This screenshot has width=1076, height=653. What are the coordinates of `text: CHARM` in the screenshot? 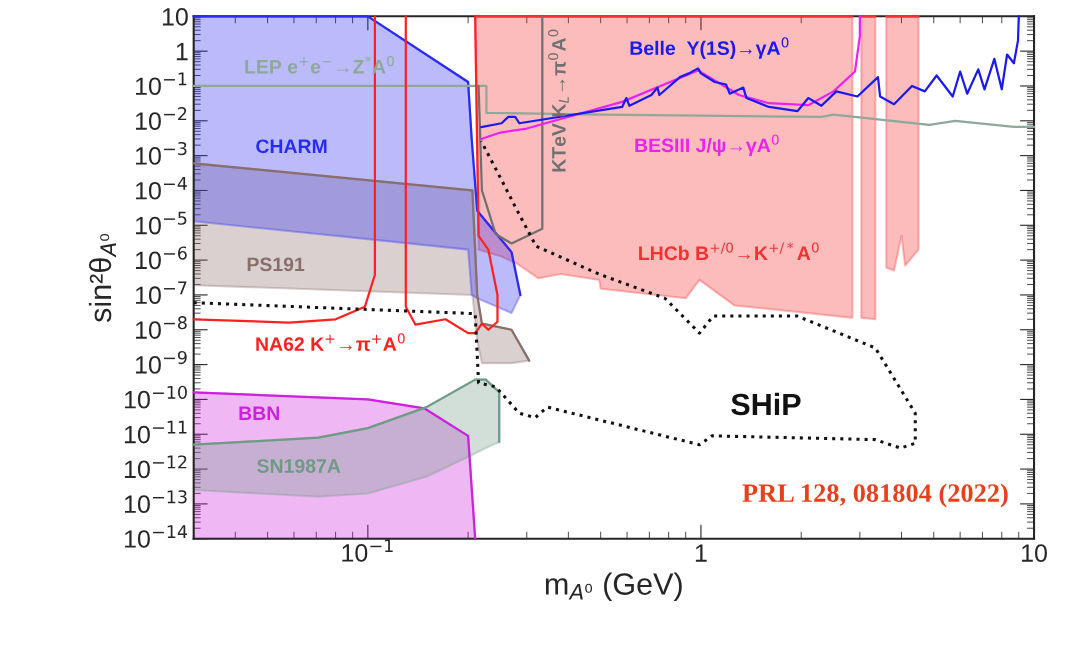 It's located at (291, 146).